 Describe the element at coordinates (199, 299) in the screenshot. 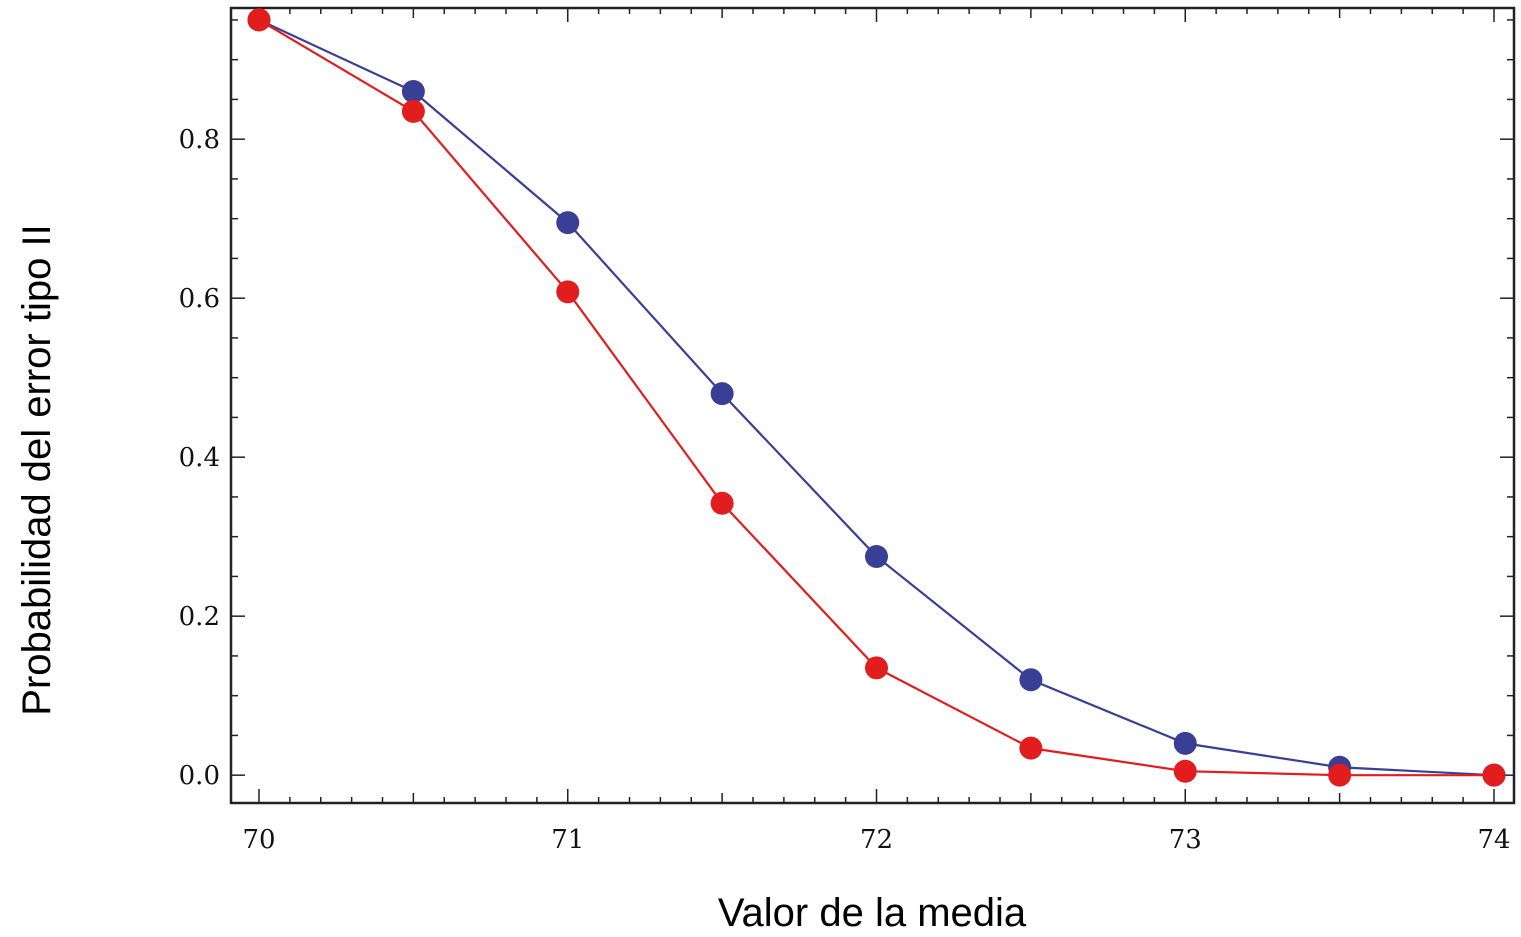

I see `y-tick-label: 0.6` at that location.